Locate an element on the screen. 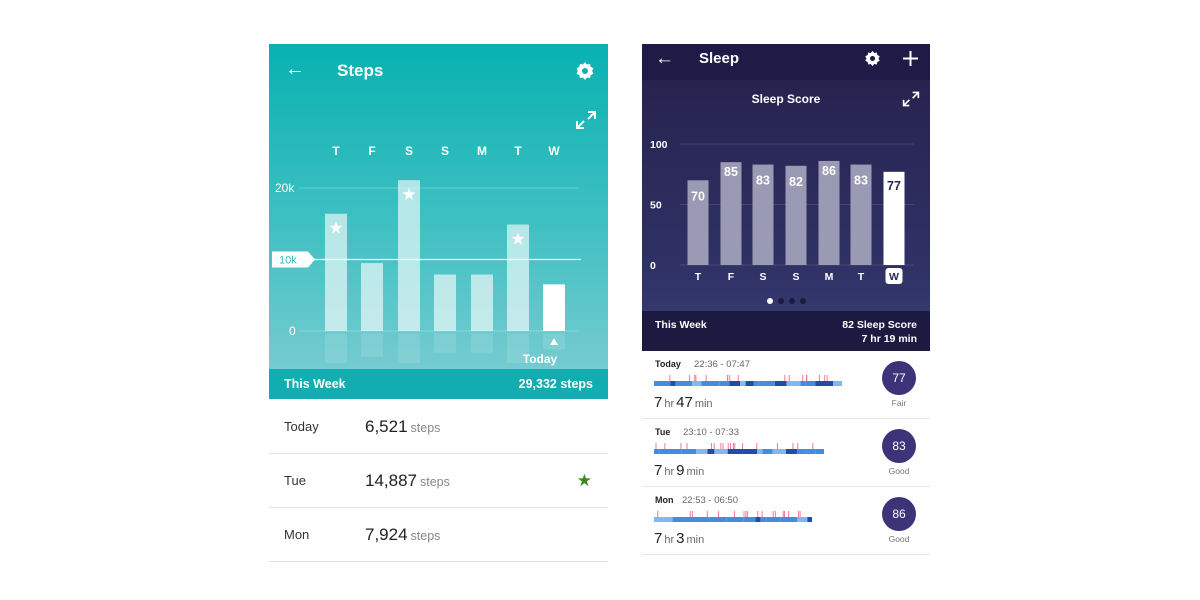 Image resolution: width=1200 pixels, height=600 pixels. add-icon is located at coordinates (910, 58).